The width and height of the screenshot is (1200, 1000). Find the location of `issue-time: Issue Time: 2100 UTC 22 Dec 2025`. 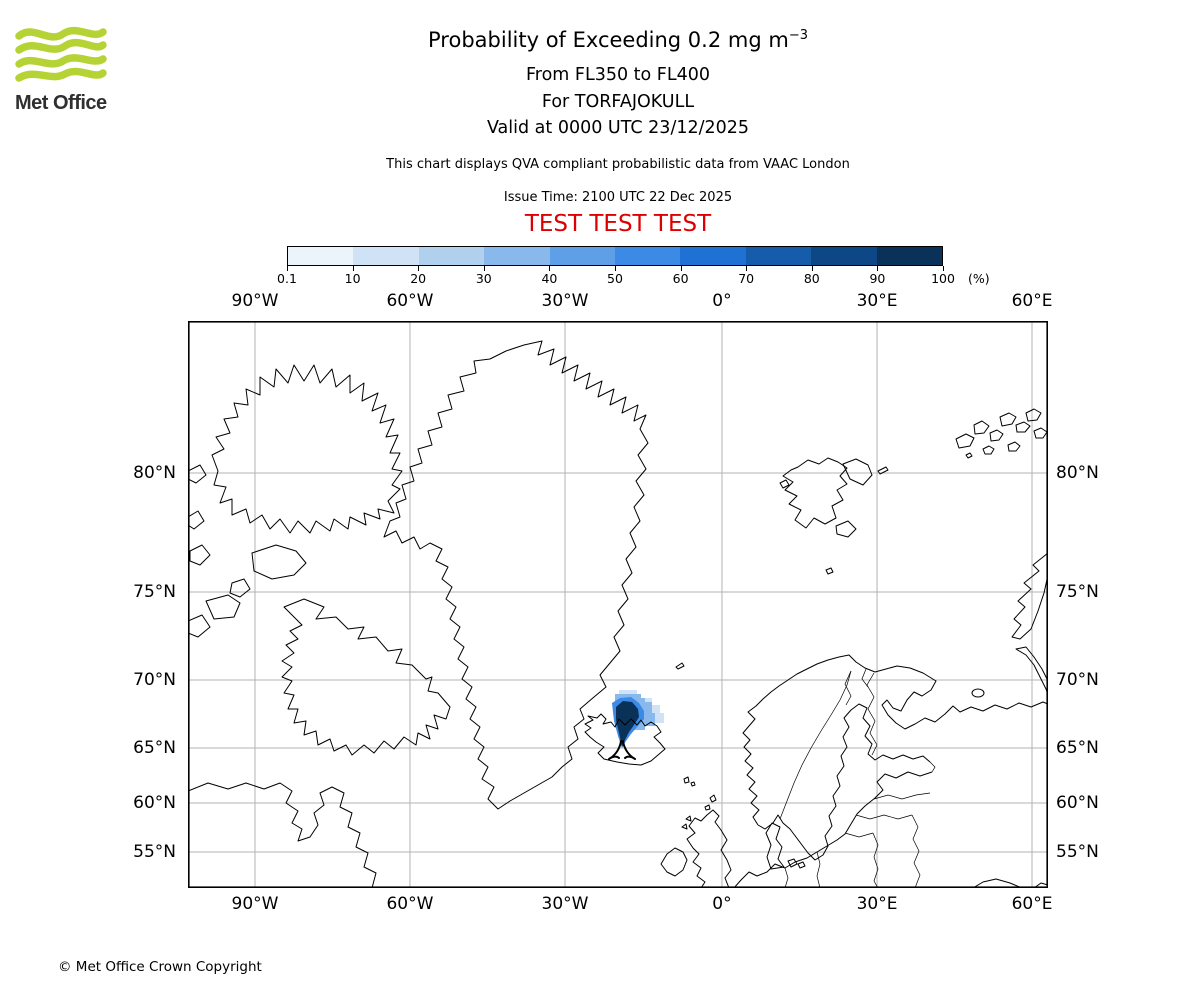

issue-time: Issue Time: 2100 UTC 22 Dec 2025 is located at coordinates (618, 197).